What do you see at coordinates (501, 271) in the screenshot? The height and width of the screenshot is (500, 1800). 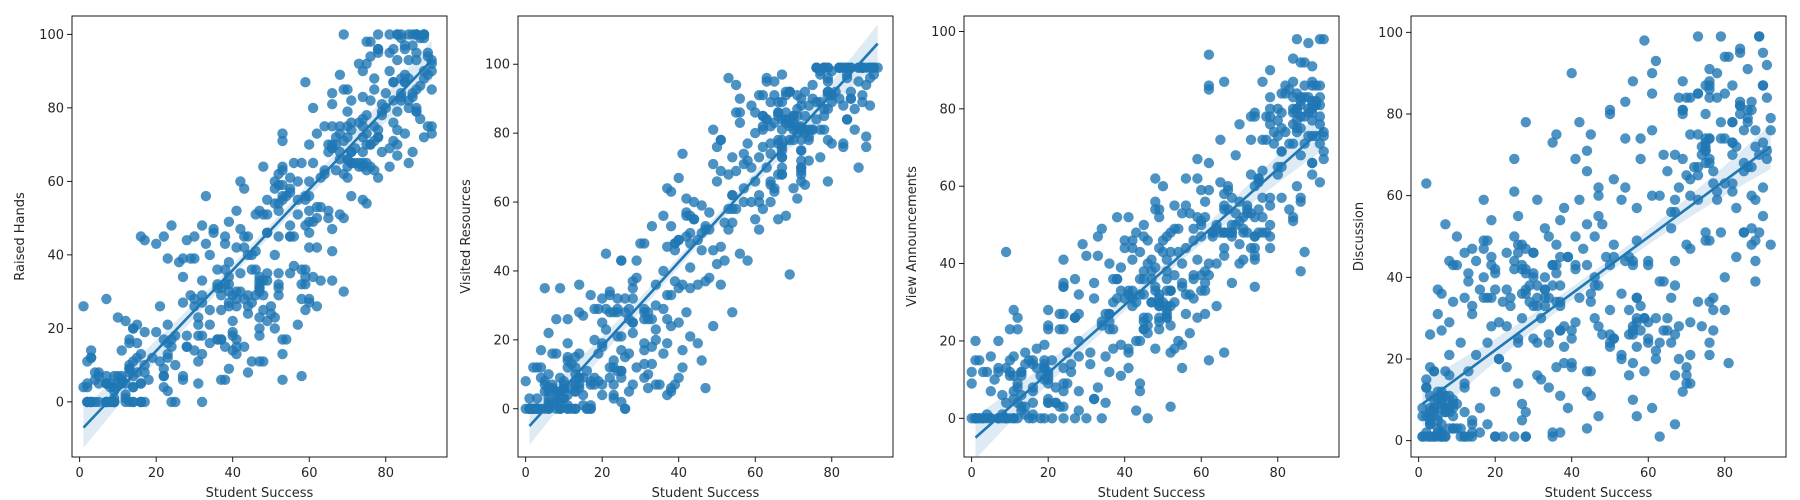 I see `y-tick-label: 40` at bounding box center [501, 271].